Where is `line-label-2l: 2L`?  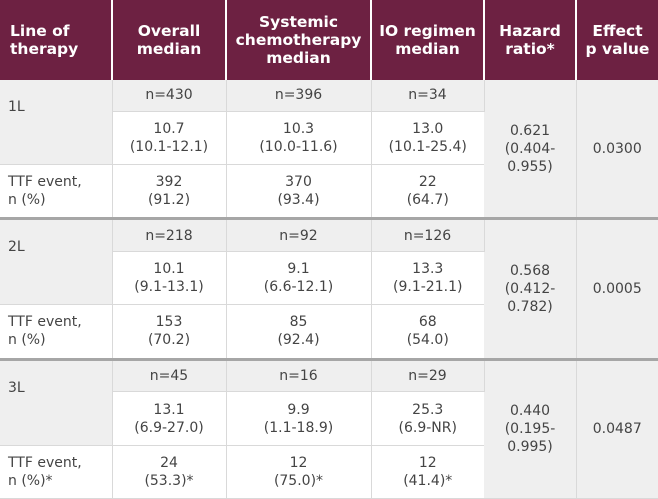
line-label-2l: 2L is located at coordinates (56, 261).